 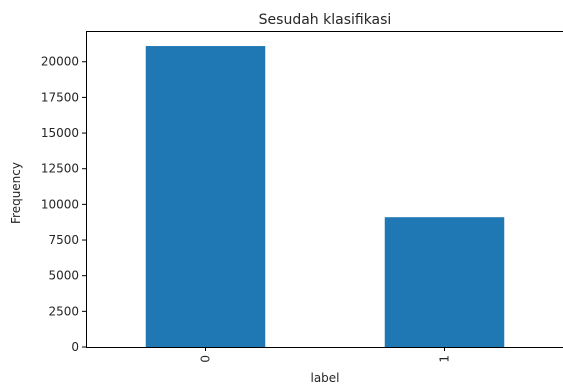 I want to click on x-axis-title: label, so click(x=324, y=378).